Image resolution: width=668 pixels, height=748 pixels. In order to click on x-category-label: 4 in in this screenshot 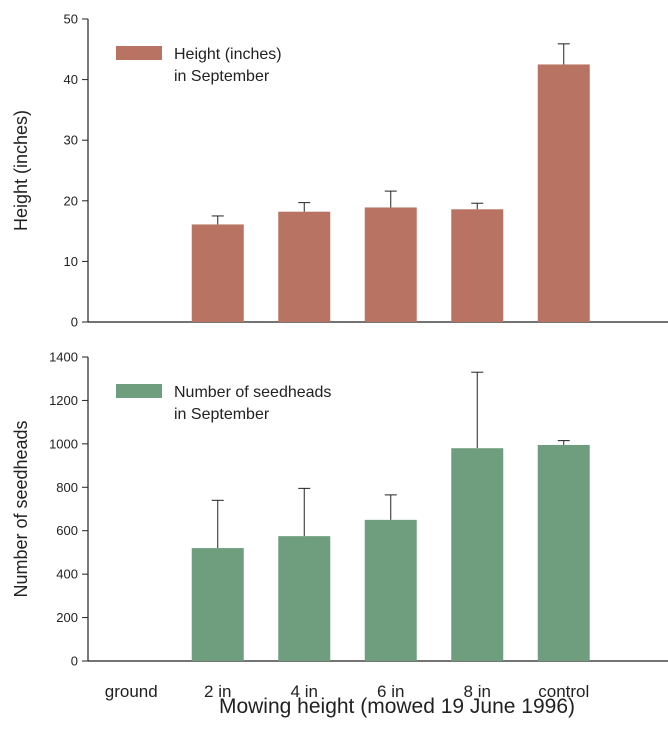, I will do `click(304, 691)`.